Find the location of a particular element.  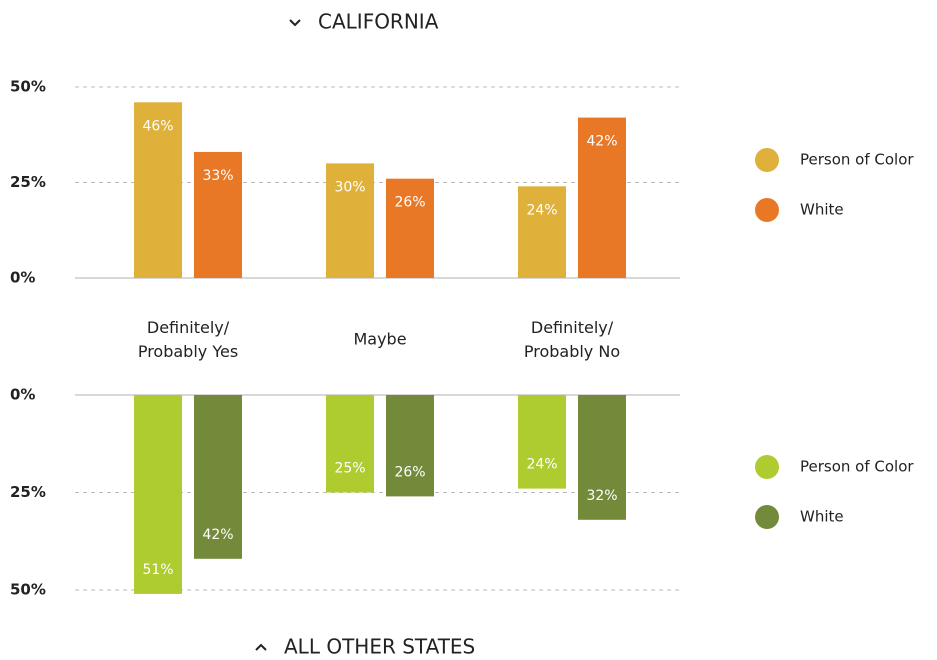

x-tick-label: Definitely/Probably No is located at coordinates (572, 339).